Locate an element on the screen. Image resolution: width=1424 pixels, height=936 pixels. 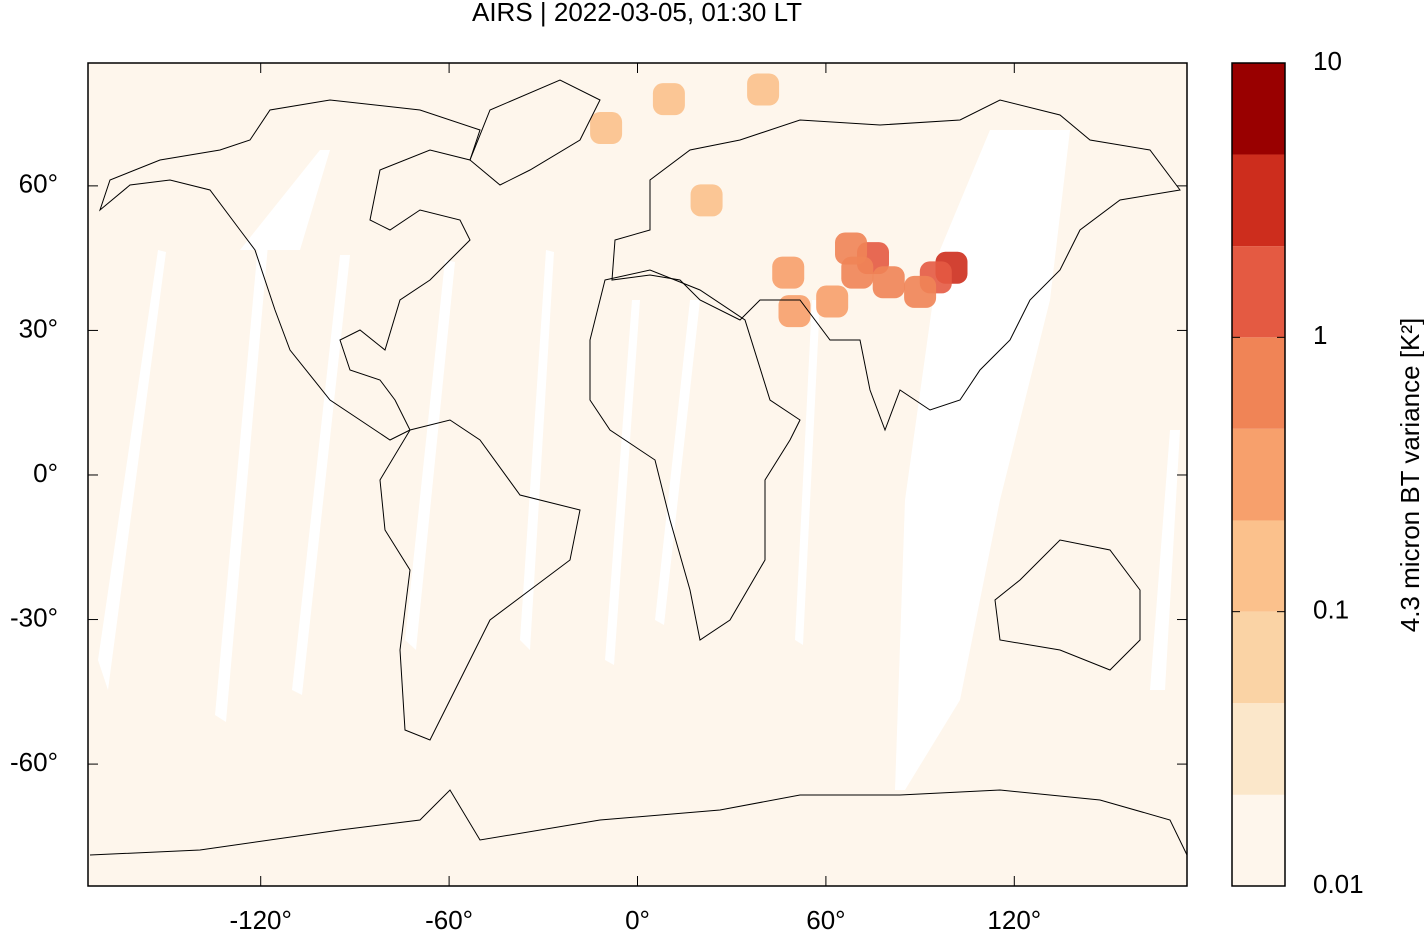
coast-australia is located at coordinates (1067, 605).